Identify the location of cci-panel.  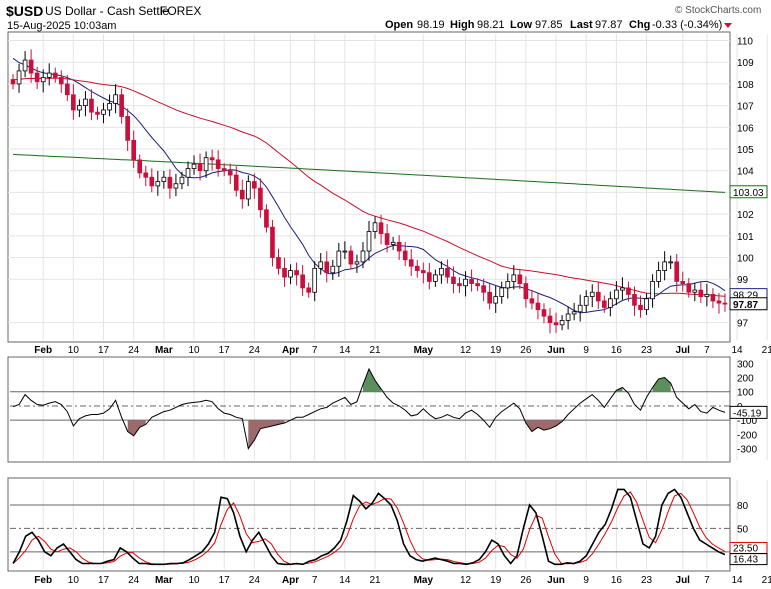
(370, 408).